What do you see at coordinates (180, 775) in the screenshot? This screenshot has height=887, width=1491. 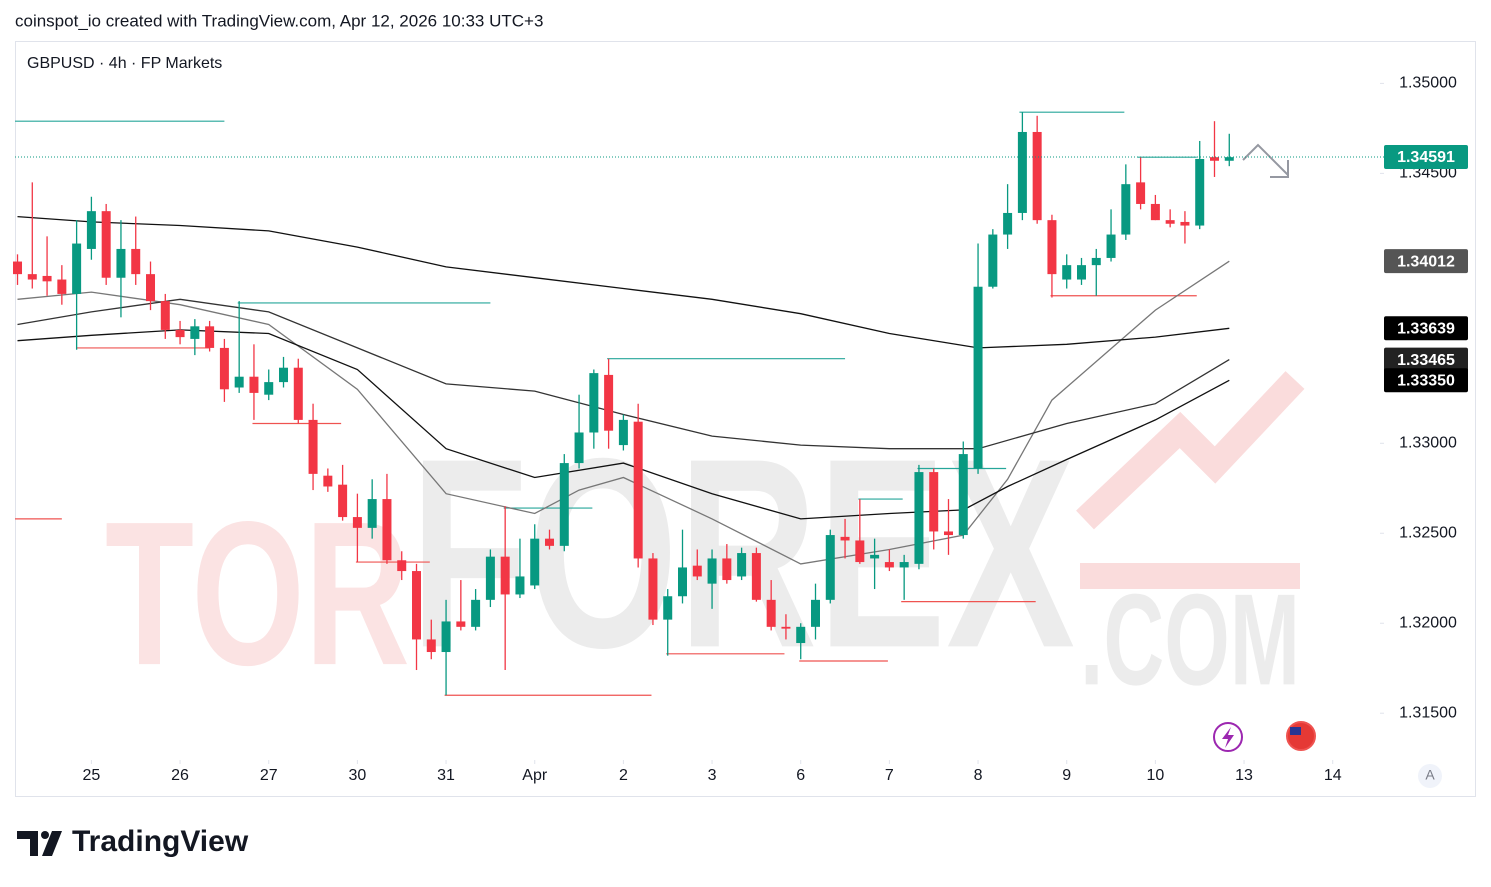 I see `x-tick-label: 26` at bounding box center [180, 775].